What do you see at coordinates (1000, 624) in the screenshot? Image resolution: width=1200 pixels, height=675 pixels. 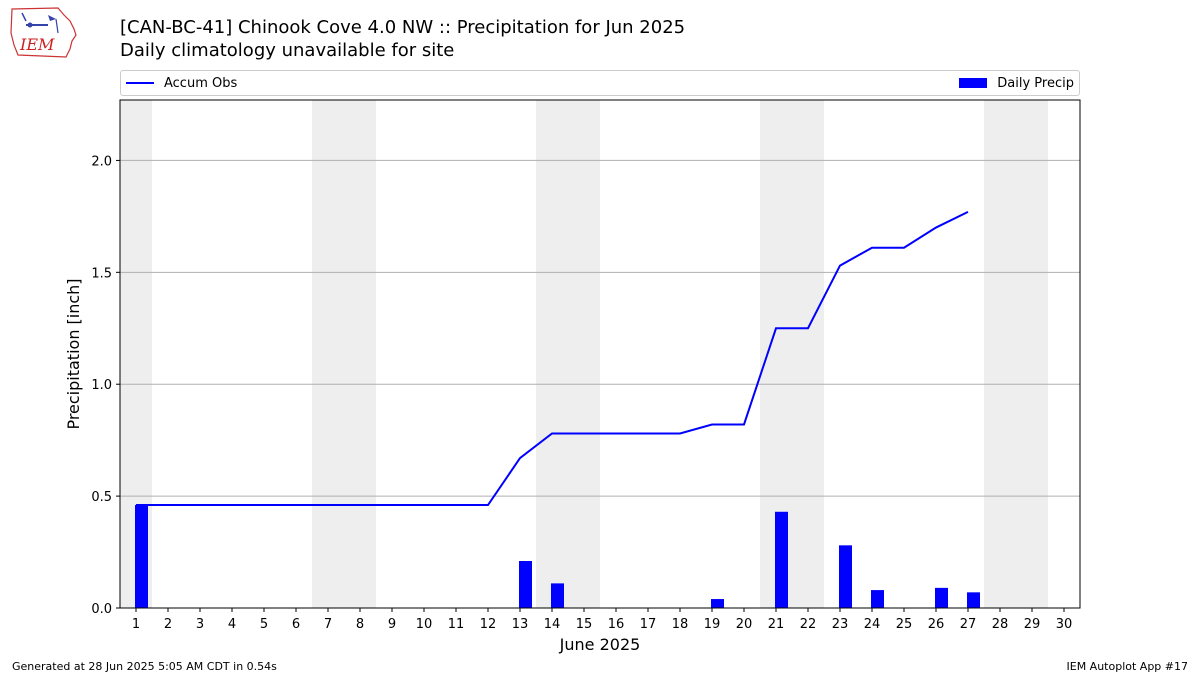 I see `x-tick-label: 28` at bounding box center [1000, 624].